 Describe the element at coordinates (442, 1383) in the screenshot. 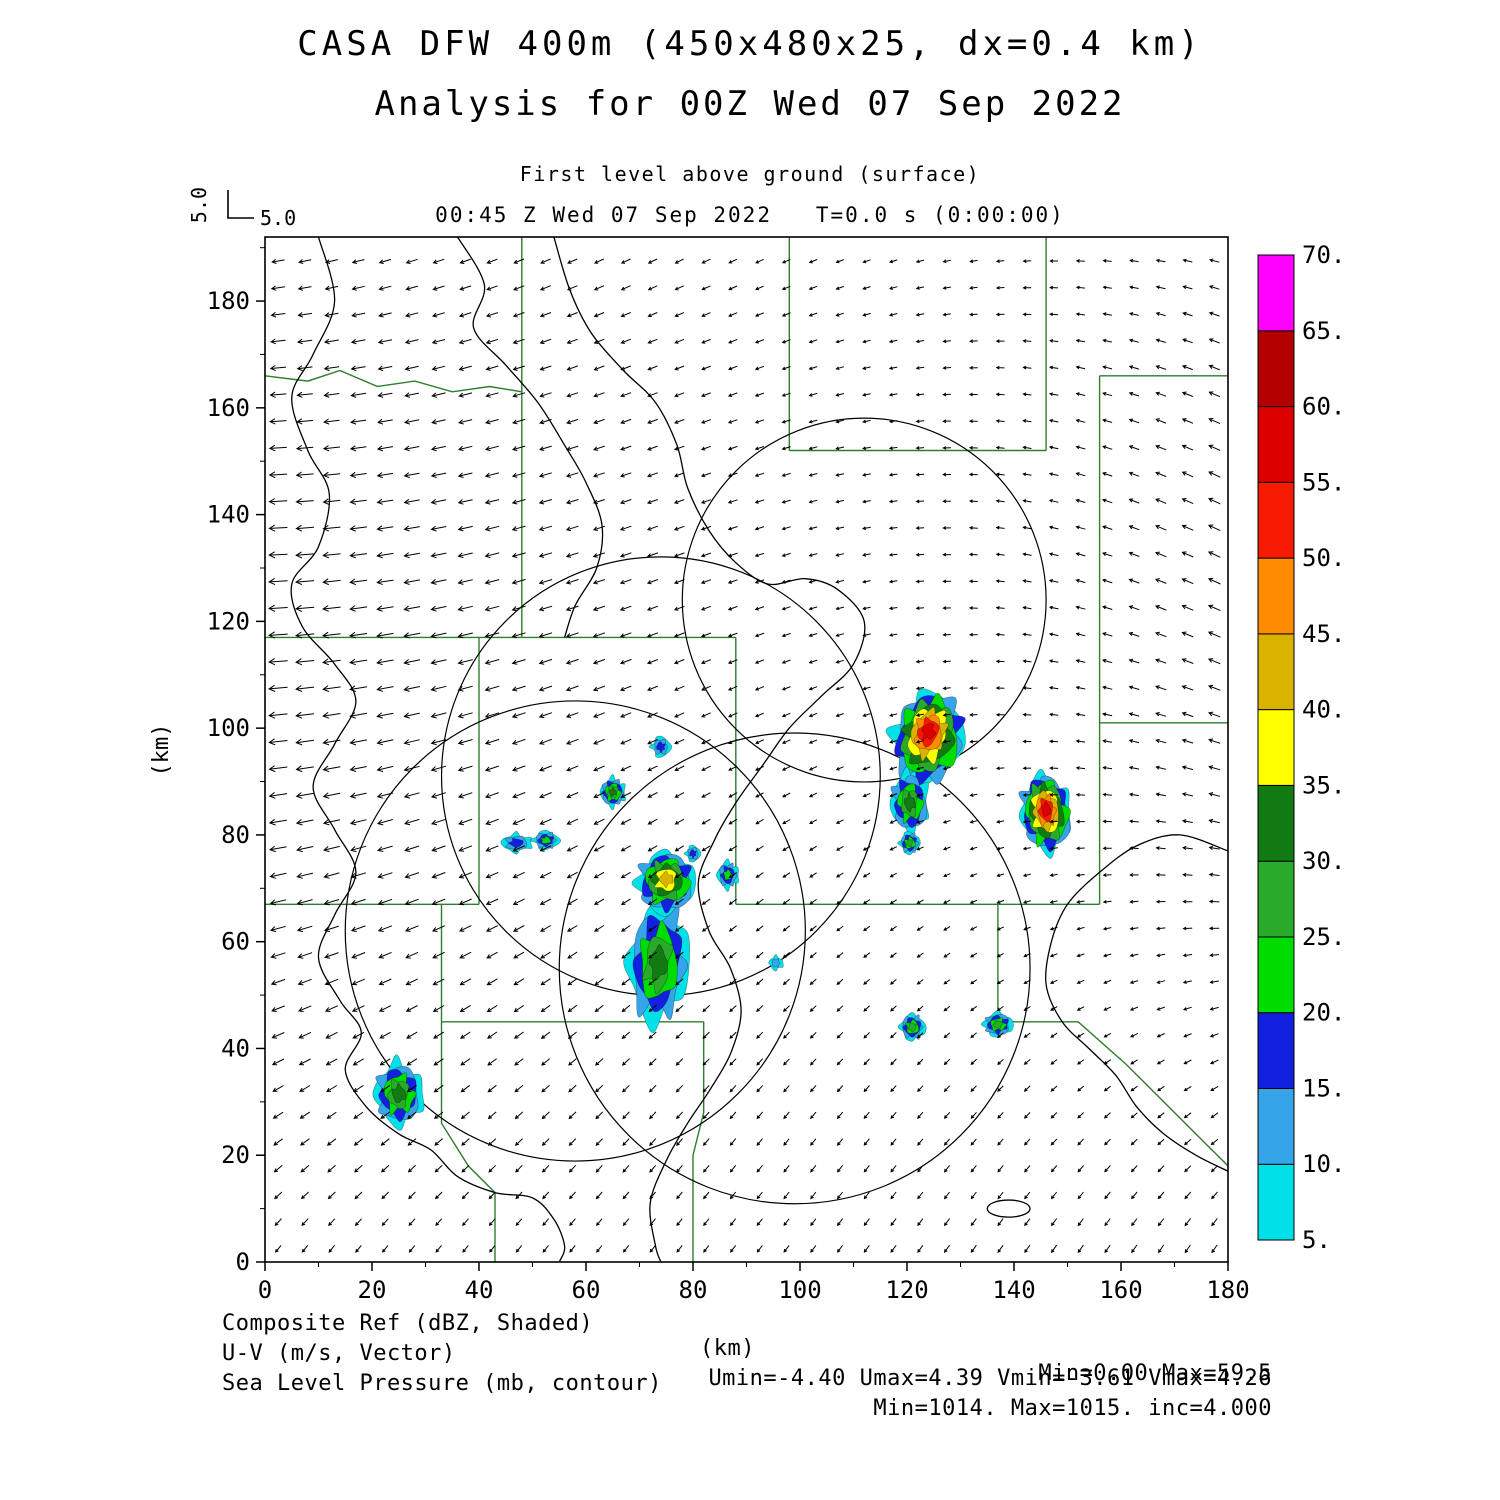

I see `legend-slp-label: Sea Level Pressure (mb, contour)` at that location.